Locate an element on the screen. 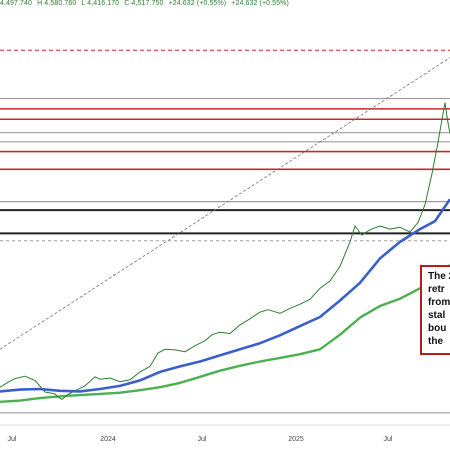  close-value: C 4,517.750 is located at coordinates (144, 3).